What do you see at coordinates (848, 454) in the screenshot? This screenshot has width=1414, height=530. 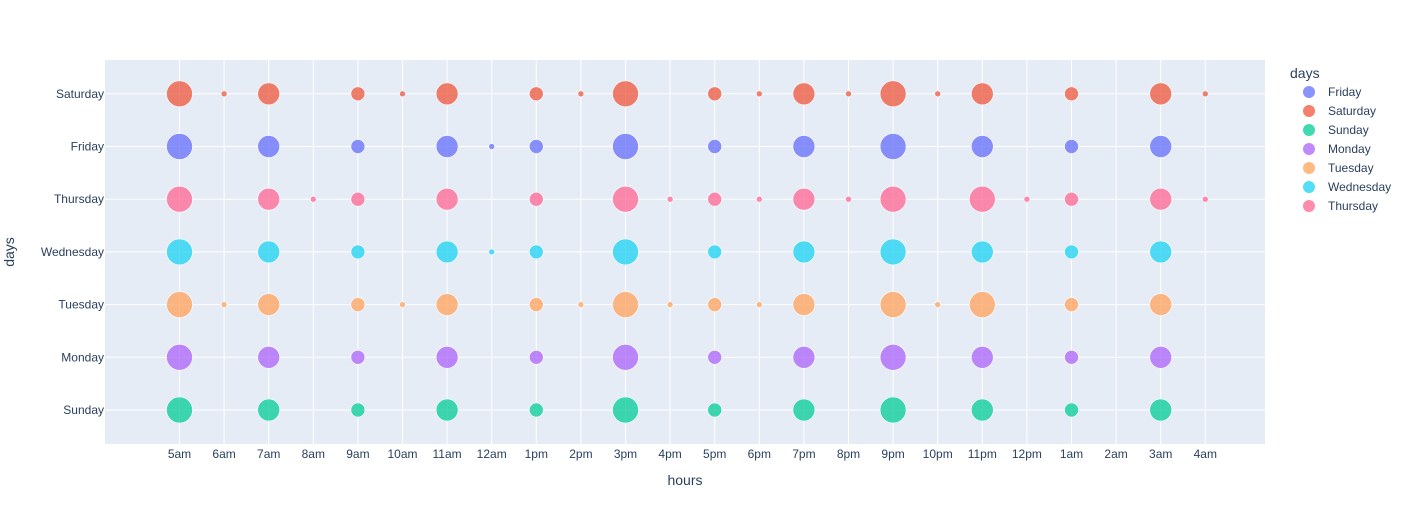 I see `x-tick-label: 8pm` at bounding box center [848, 454].